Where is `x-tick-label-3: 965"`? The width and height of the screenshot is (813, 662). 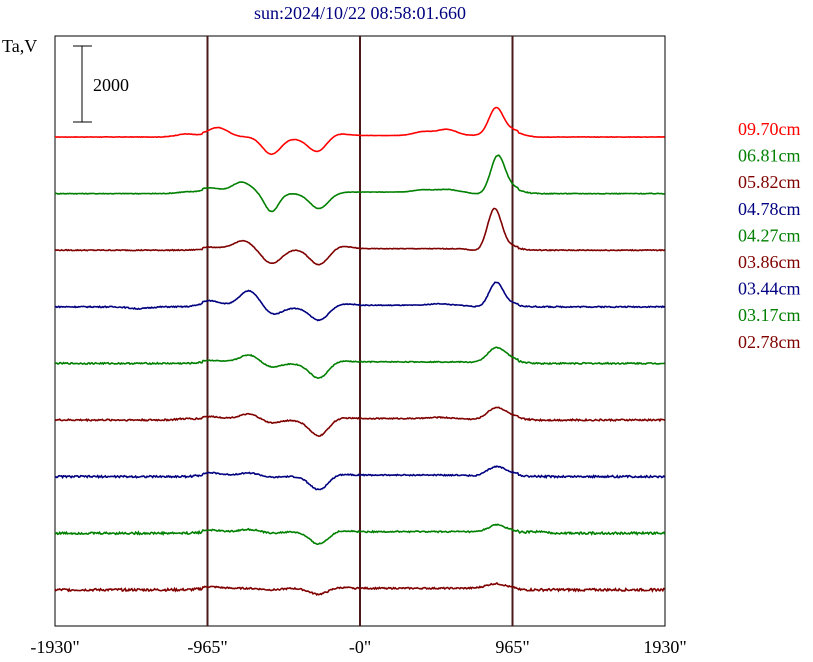
x-tick-label-3: 965" is located at coordinates (512, 647).